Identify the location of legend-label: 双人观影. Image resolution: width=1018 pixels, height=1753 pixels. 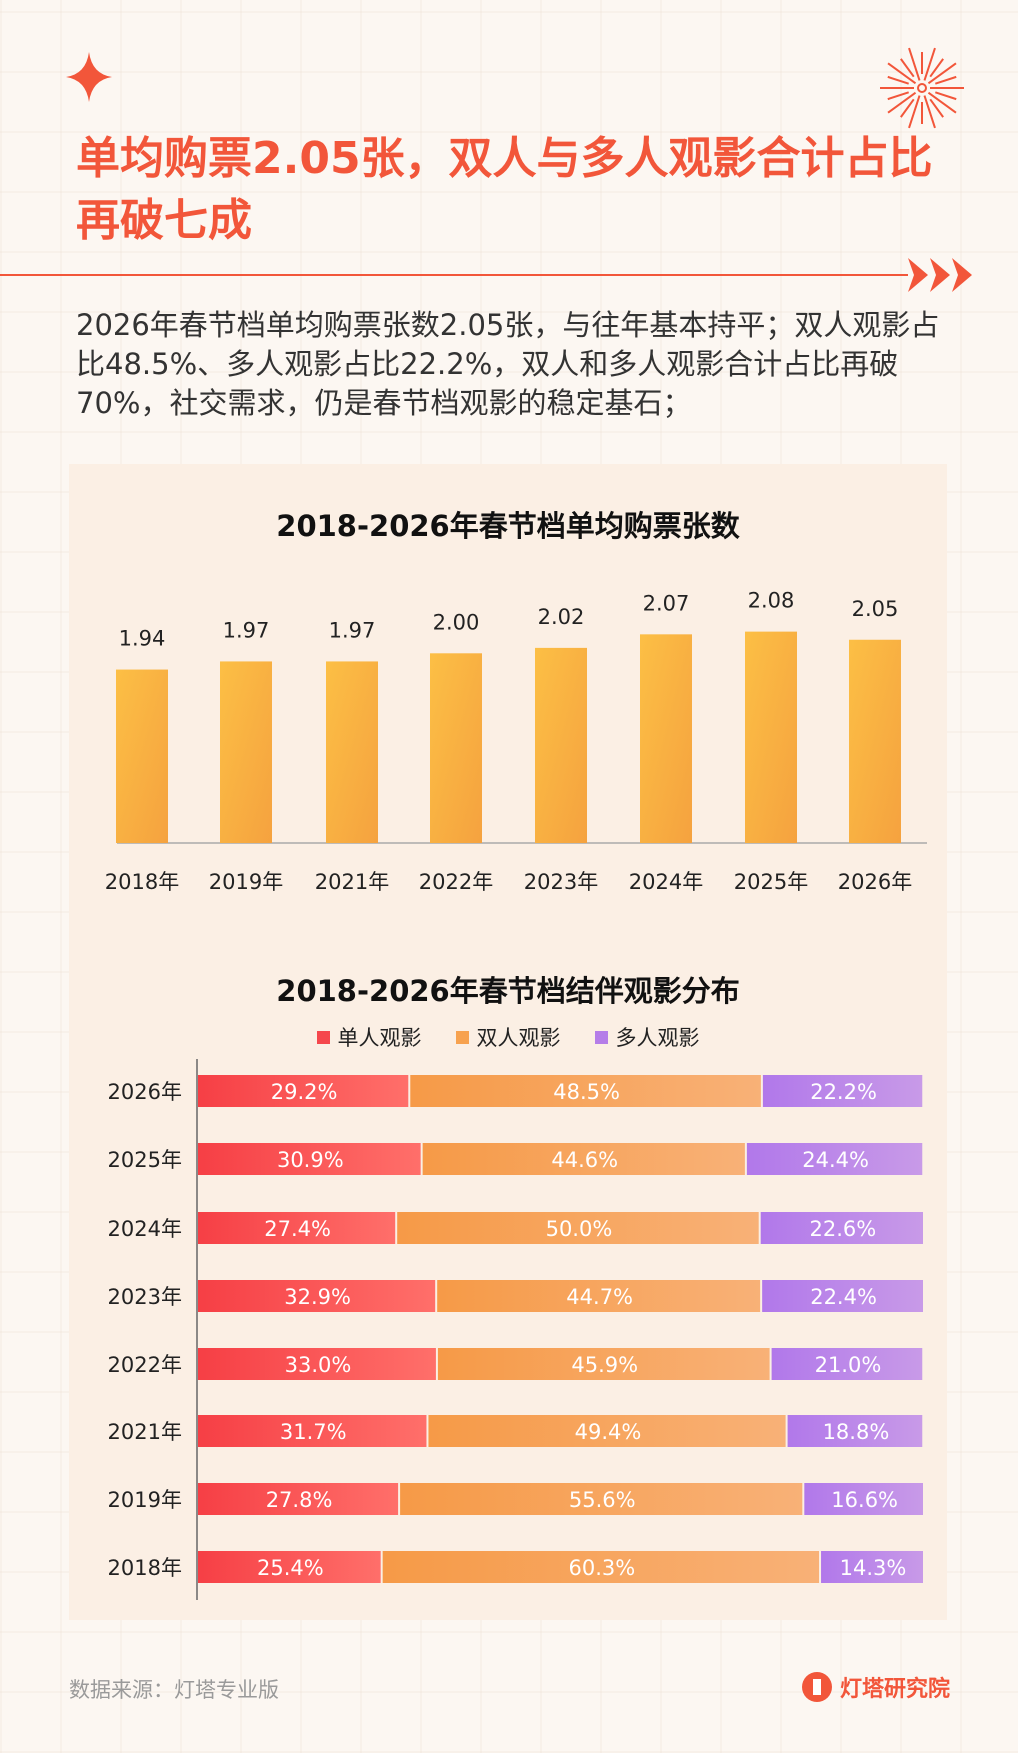
(518, 1038).